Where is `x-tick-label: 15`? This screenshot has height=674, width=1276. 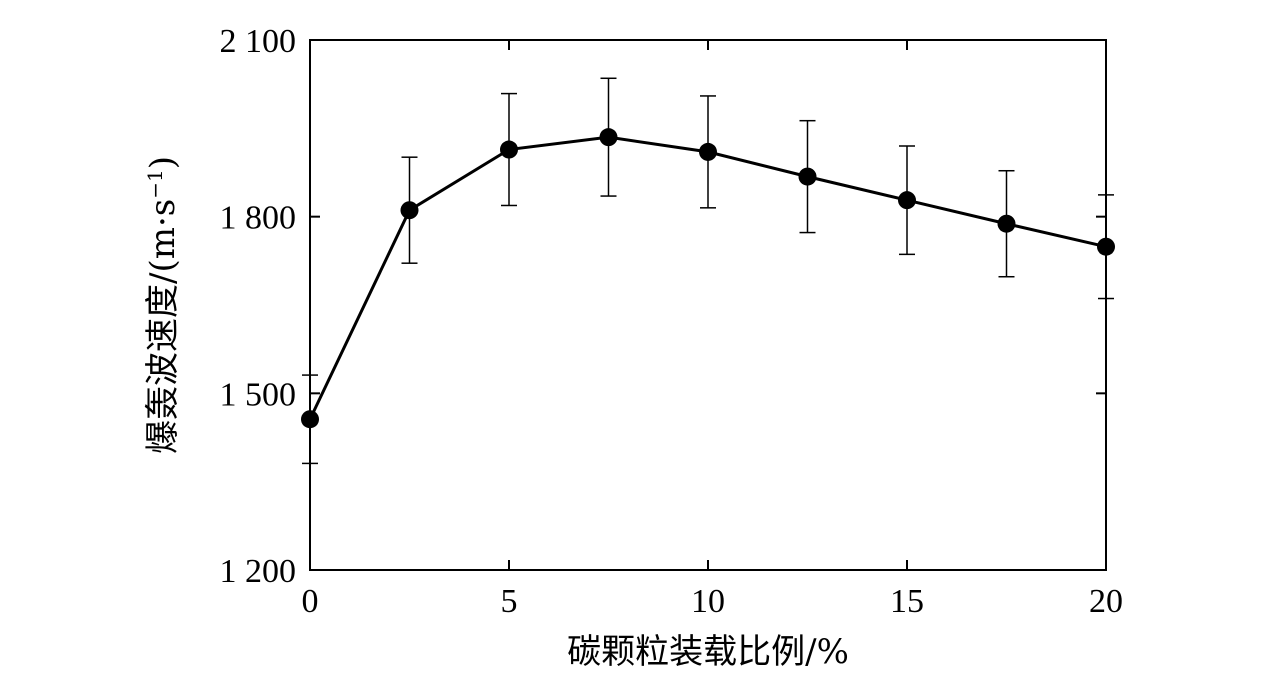
x-tick-label: 15 is located at coordinates (907, 601).